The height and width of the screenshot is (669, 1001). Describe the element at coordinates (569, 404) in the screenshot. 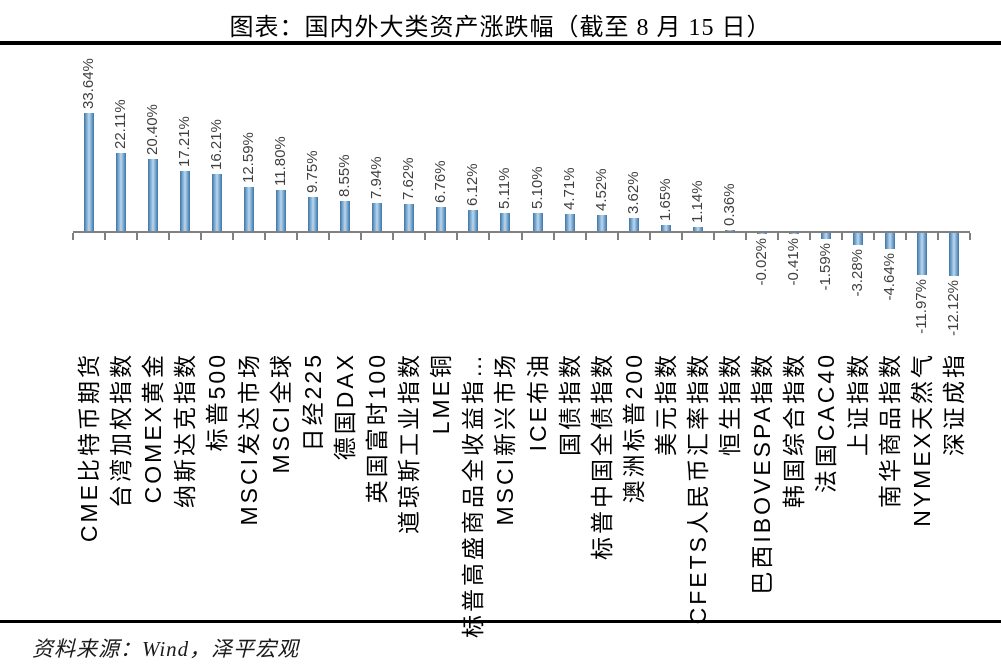

I see `category-label: 国债指数` at that location.